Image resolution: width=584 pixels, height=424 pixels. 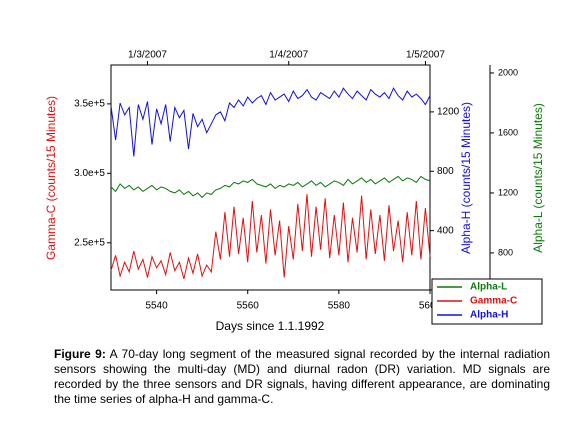 What do you see at coordinates (51, 178) in the screenshot?
I see `y-axis-label: Gamma-C (counts/15 Minutes)` at bounding box center [51, 178].